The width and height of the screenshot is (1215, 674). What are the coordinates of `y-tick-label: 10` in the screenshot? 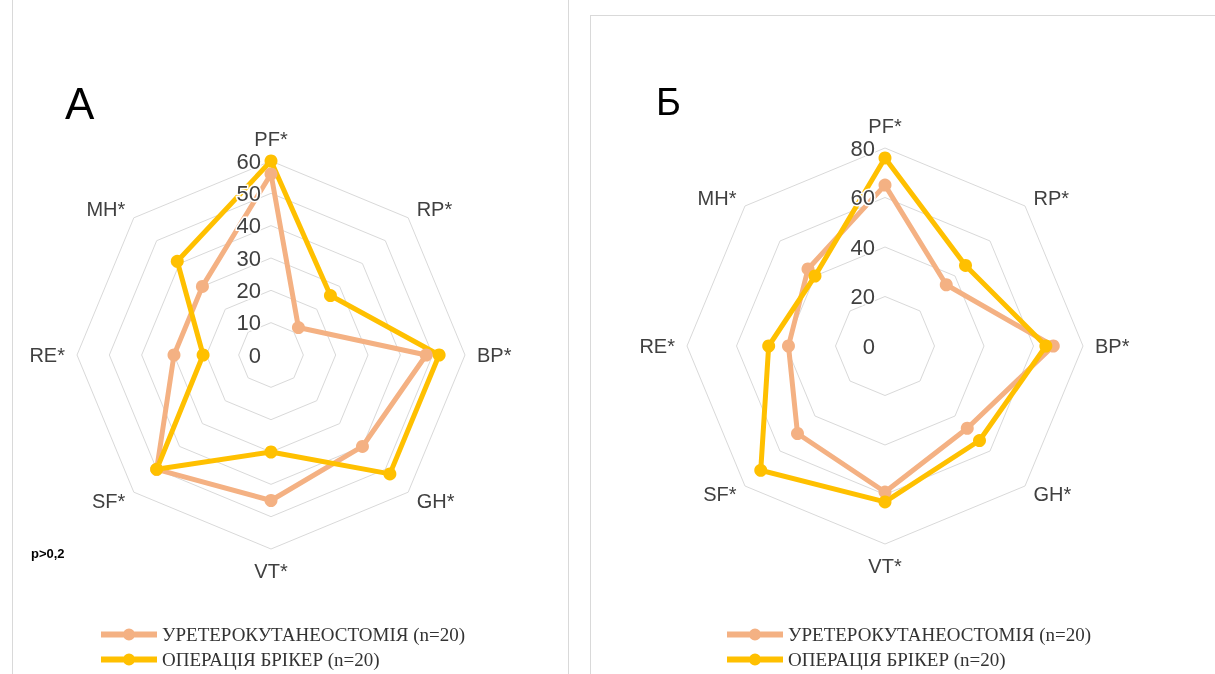 It's located at (248, 323).